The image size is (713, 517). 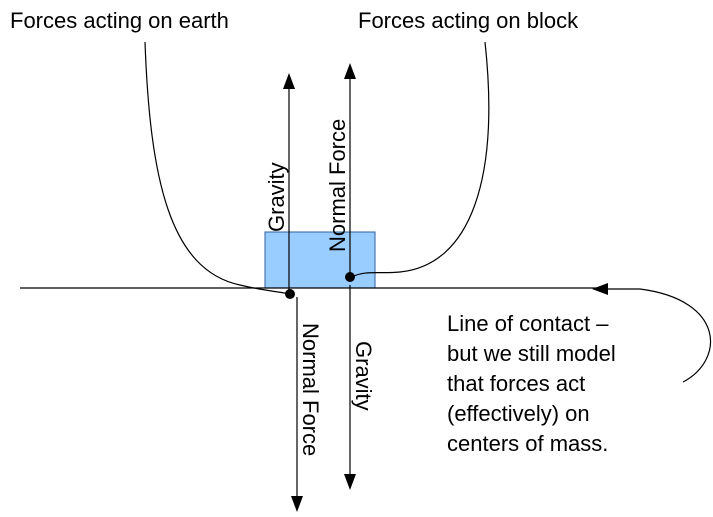 What do you see at coordinates (527, 443) in the screenshot?
I see `contact-note-line: centers of mass.` at bounding box center [527, 443].